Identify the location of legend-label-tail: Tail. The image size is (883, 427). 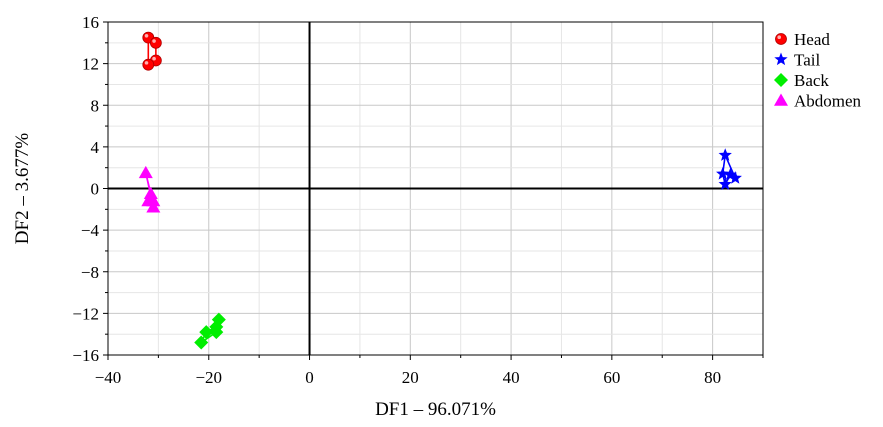
(807, 60).